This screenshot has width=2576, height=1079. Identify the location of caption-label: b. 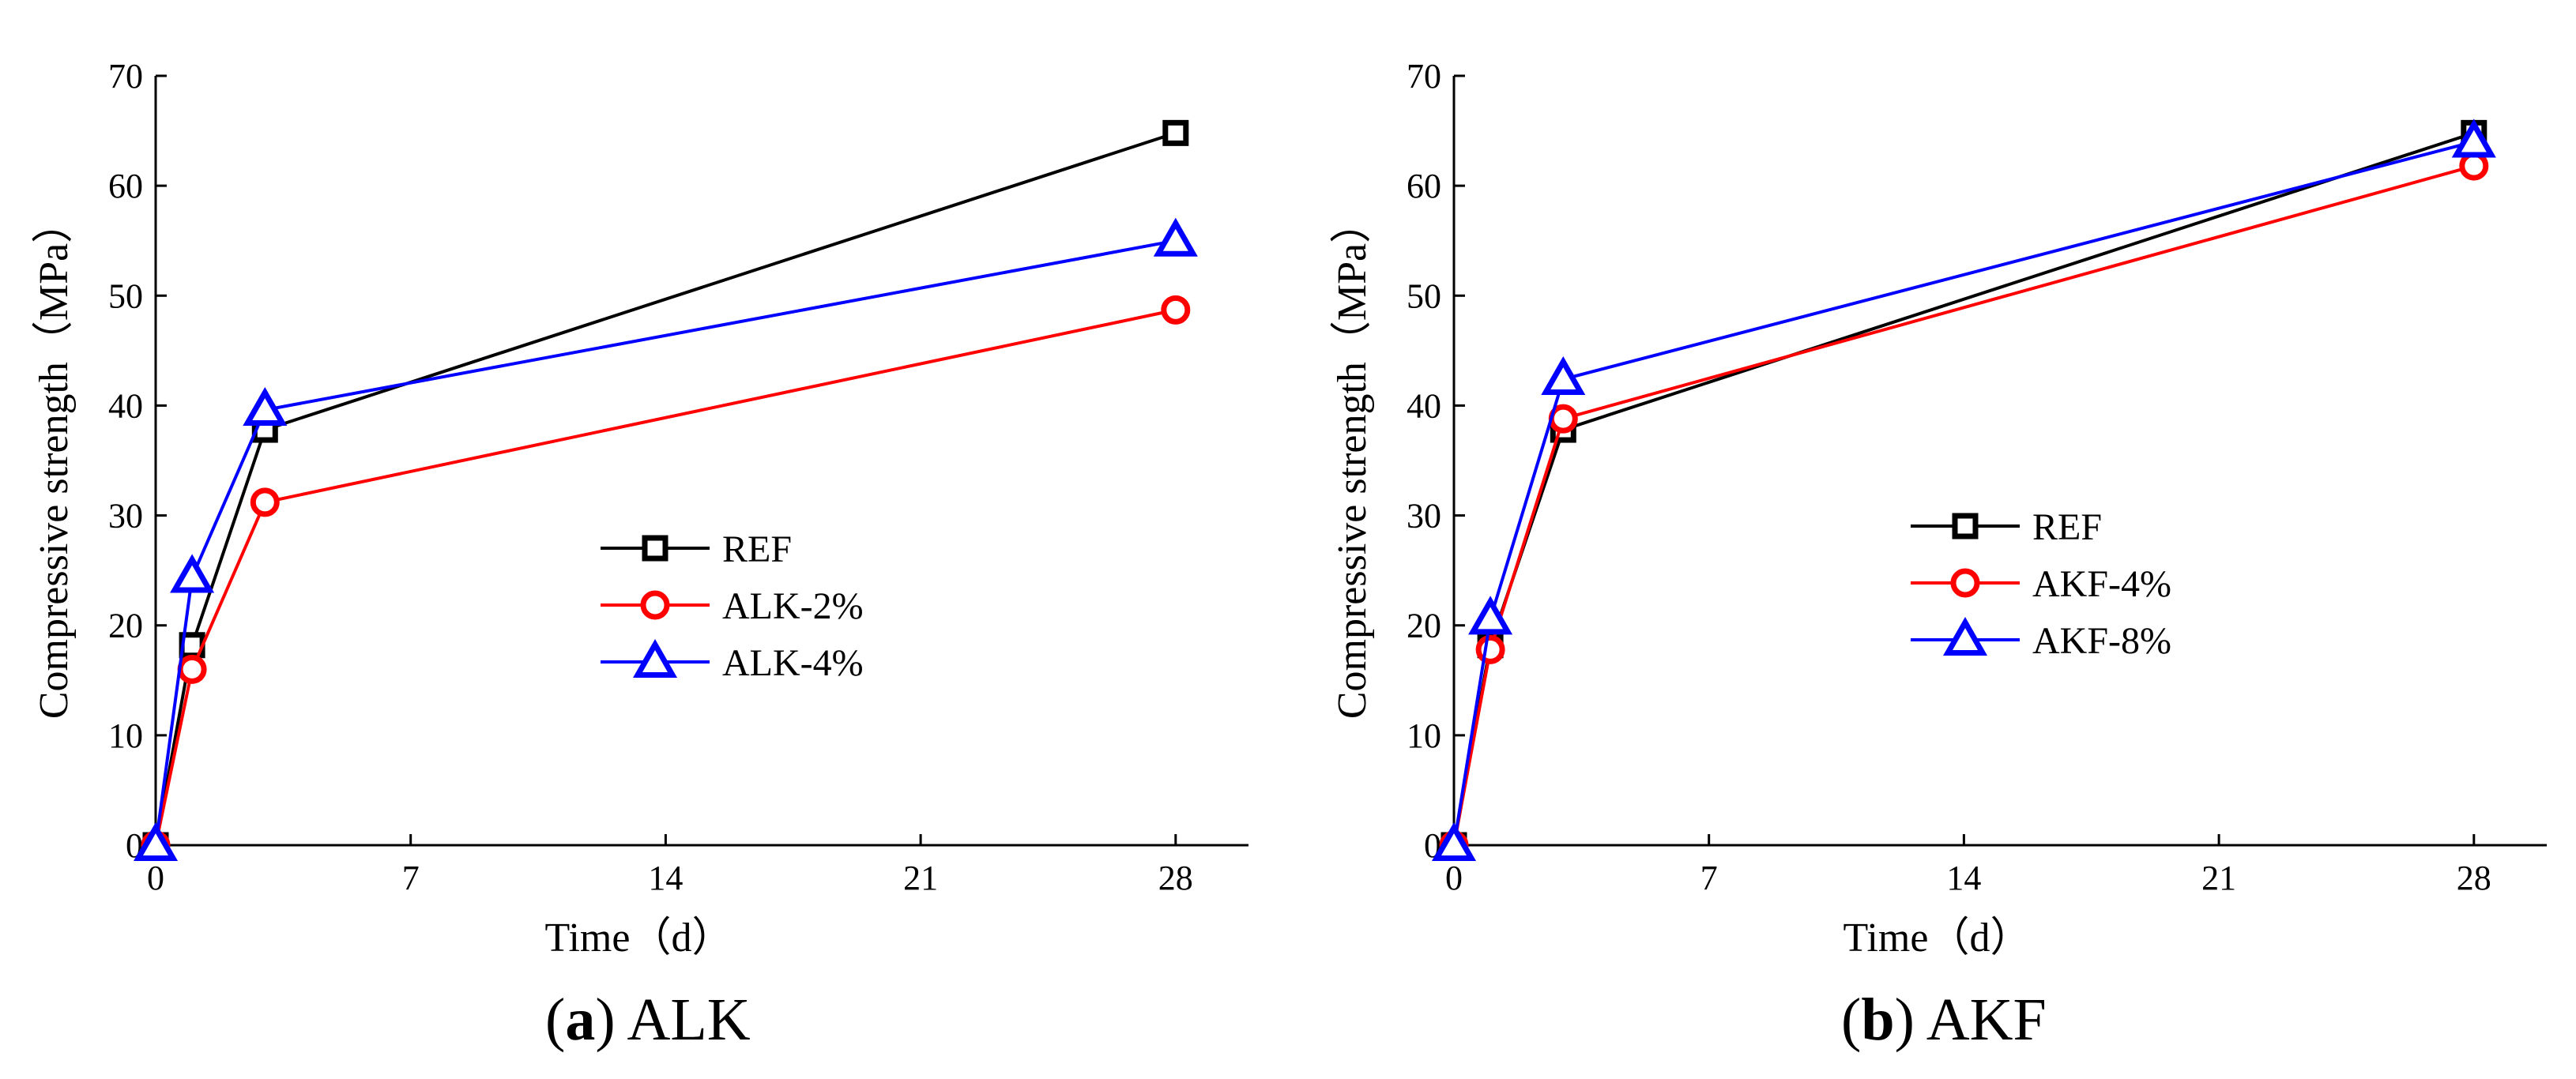
(1877, 1020).